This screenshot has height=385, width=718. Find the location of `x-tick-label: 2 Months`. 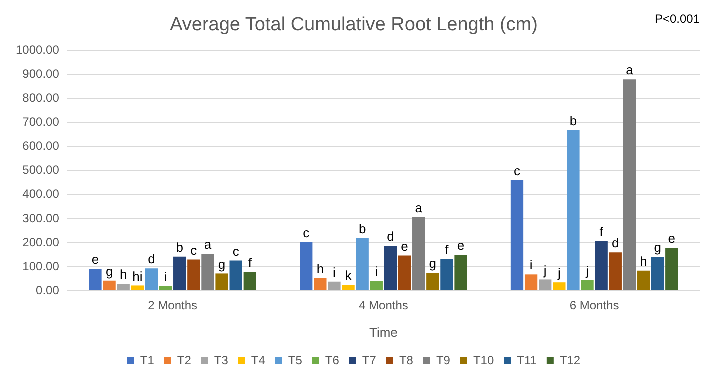

x-tick-label: 2 Months is located at coordinates (173, 305).